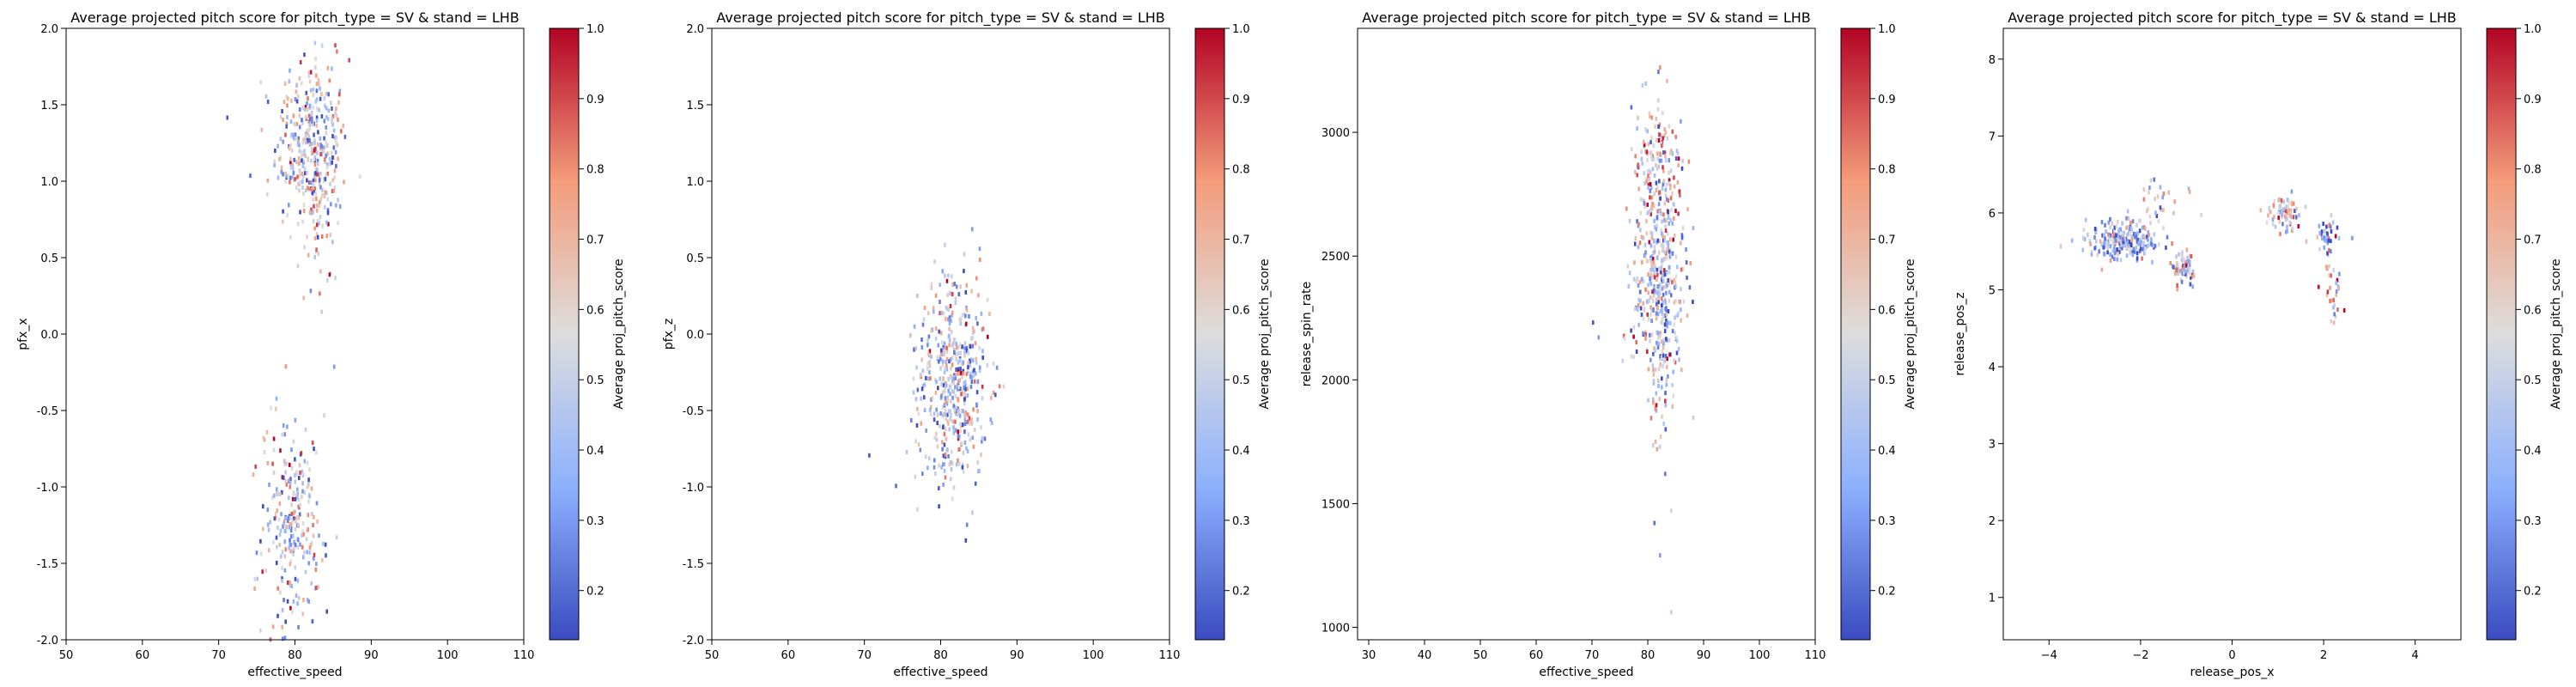  What do you see at coordinates (788, 655) in the screenshot?
I see `x-tick-label: 60` at bounding box center [788, 655].